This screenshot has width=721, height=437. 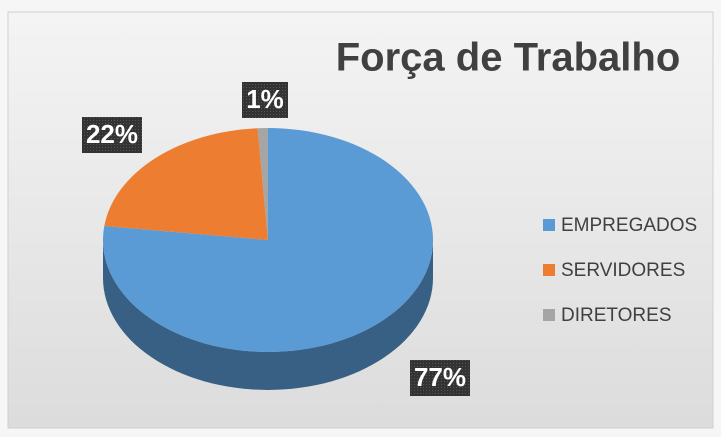 What do you see at coordinates (616, 315) in the screenshot?
I see `legend-label: DIRETORES` at bounding box center [616, 315].